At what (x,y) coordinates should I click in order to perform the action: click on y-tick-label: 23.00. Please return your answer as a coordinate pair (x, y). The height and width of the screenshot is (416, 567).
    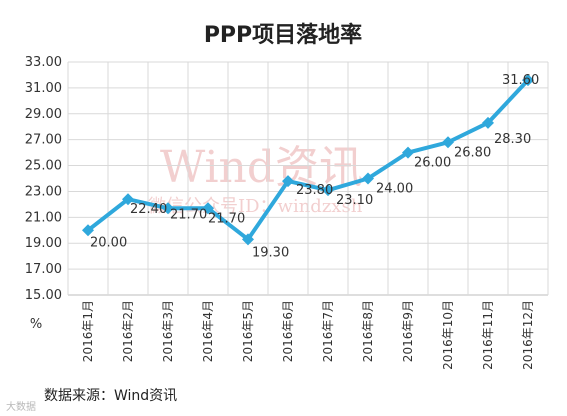
    Looking at the image, I should click on (43, 191).